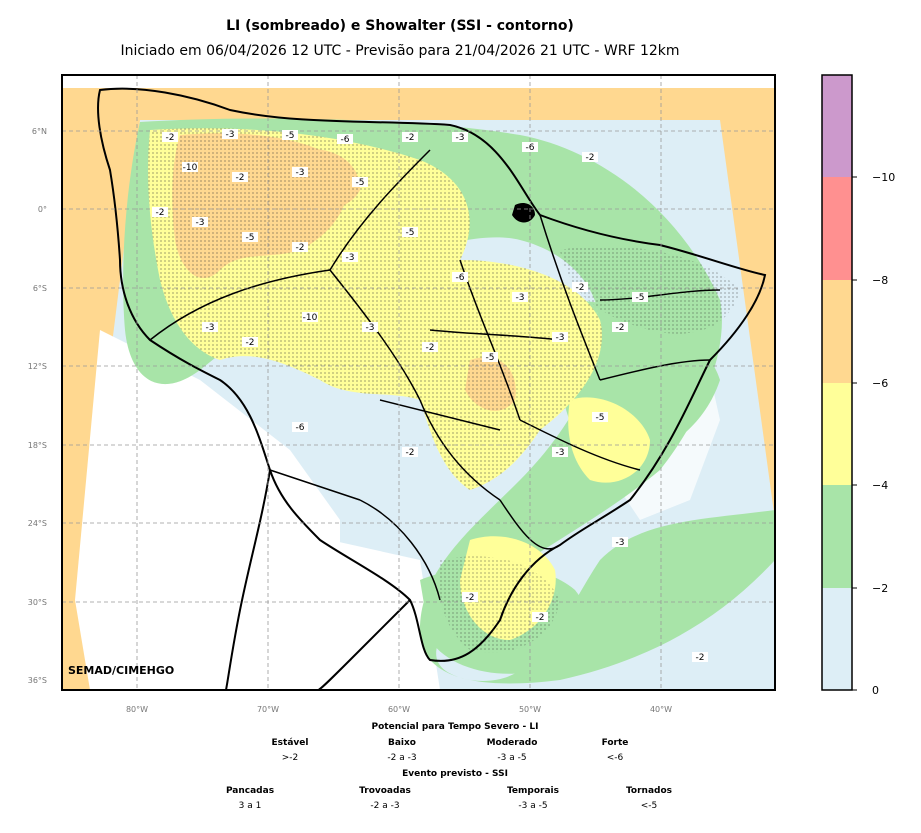 The height and width of the screenshot is (833, 921). What do you see at coordinates (880, 485) in the screenshot?
I see `colorbar-tick: −4` at bounding box center [880, 485].